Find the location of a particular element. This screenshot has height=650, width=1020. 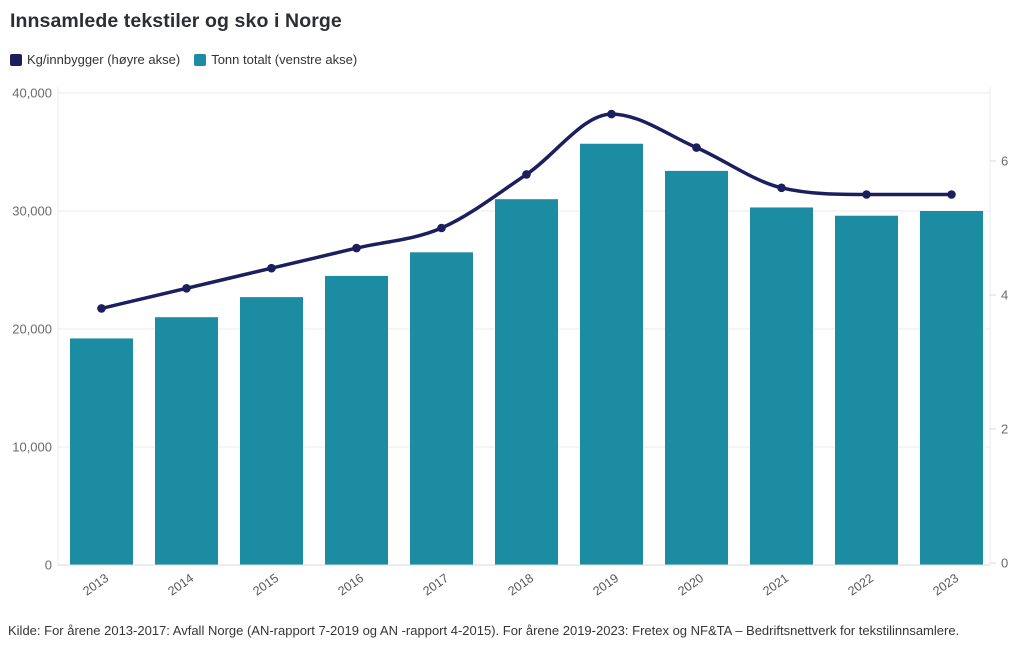

x-tick-label-2019: 2019 is located at coordinates (605, 584).